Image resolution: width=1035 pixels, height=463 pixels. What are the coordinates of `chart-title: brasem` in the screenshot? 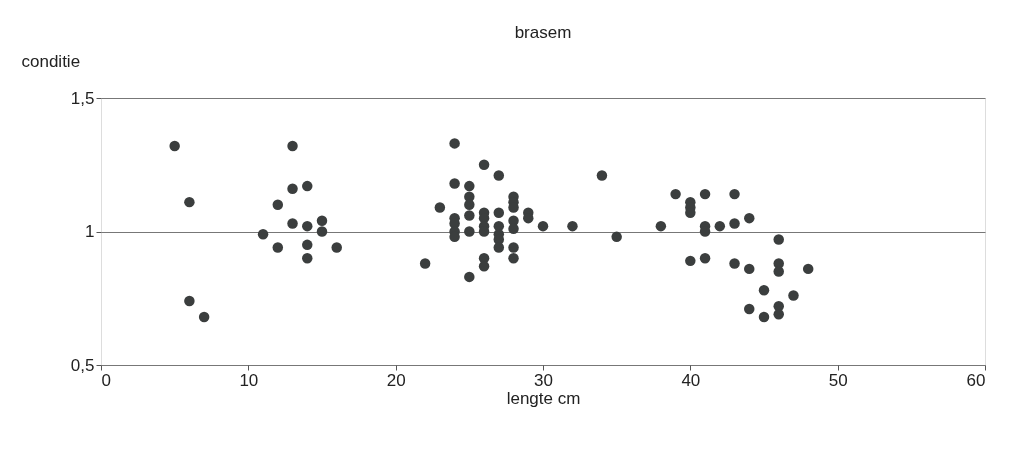 It's located at (543, 32).